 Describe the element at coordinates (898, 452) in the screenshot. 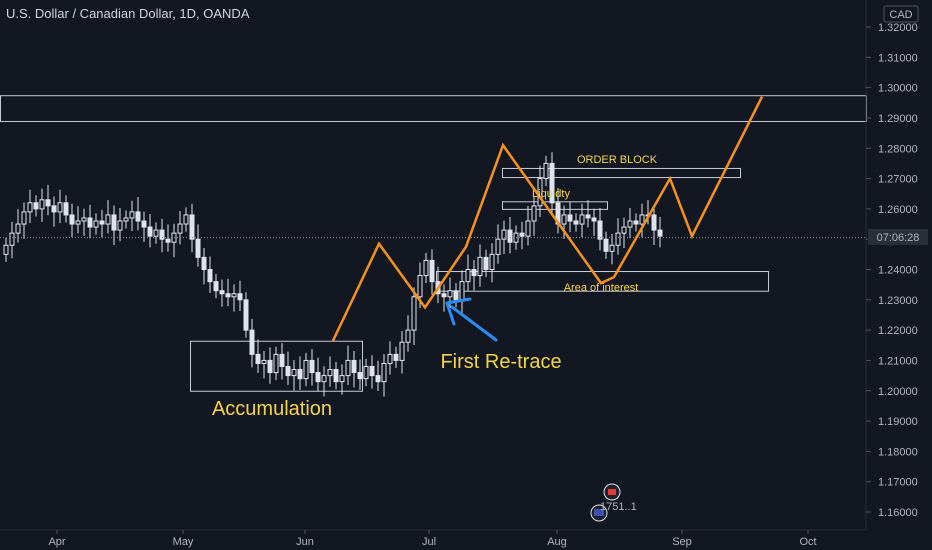

I see `price-tick-label: 1.18000` at that location.